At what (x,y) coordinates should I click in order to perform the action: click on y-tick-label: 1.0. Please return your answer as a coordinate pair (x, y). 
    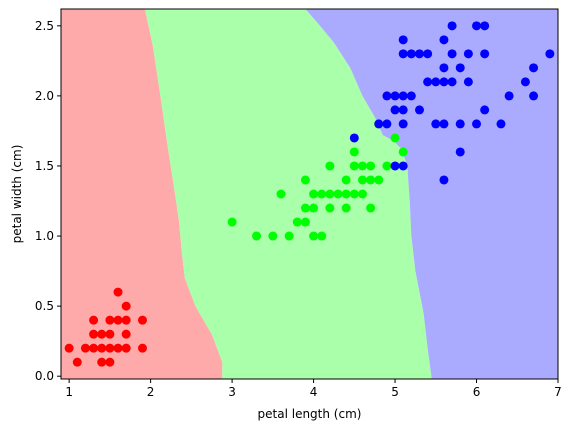
    Looking at the image, I should click on (44, 236).